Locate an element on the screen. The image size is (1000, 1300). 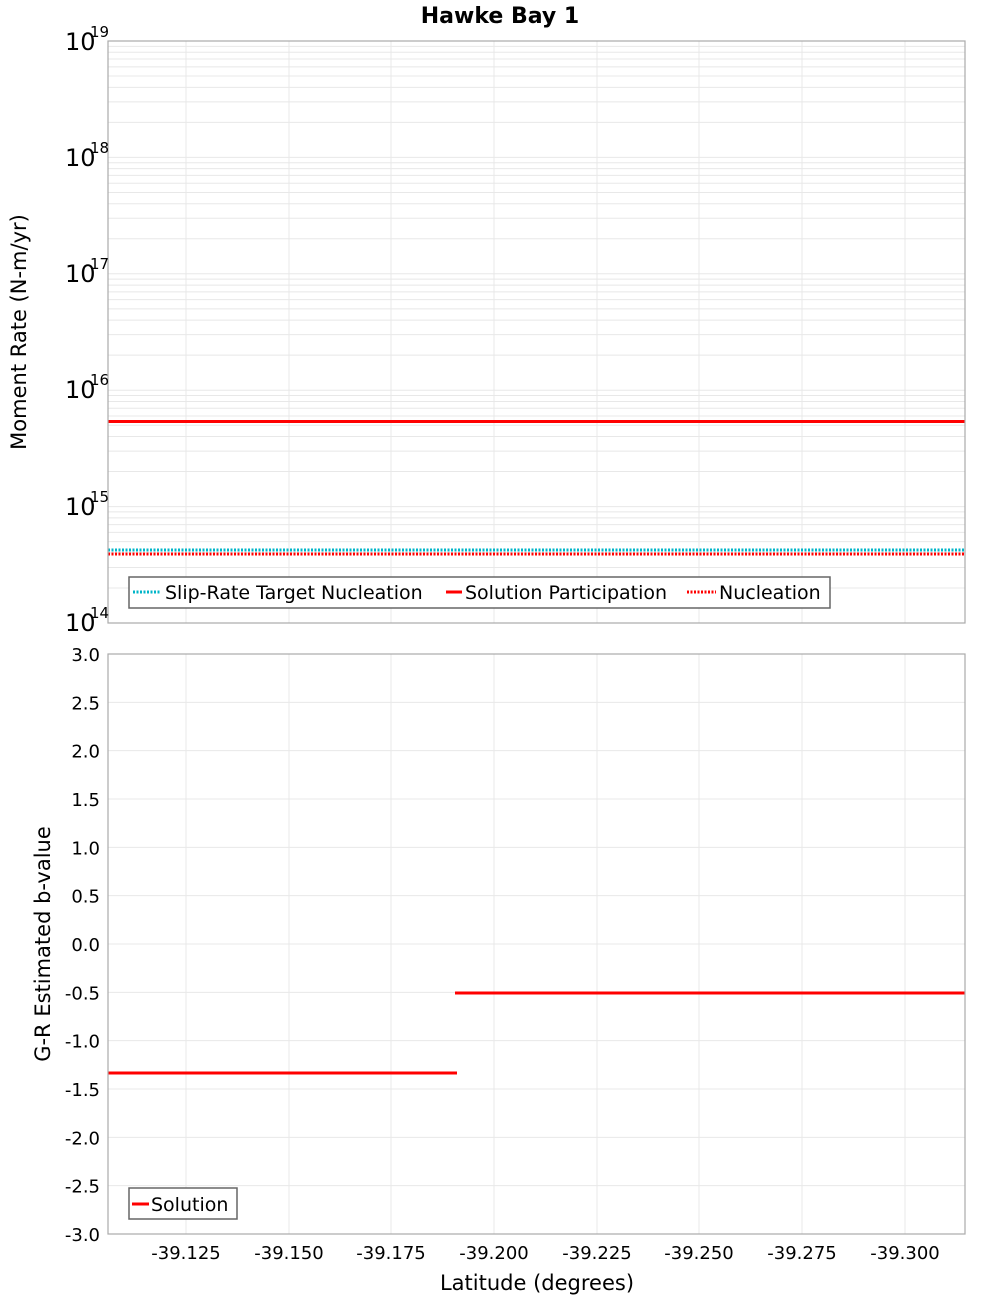
xtick-label: -39.125 is located at coordinates (185, 1253).